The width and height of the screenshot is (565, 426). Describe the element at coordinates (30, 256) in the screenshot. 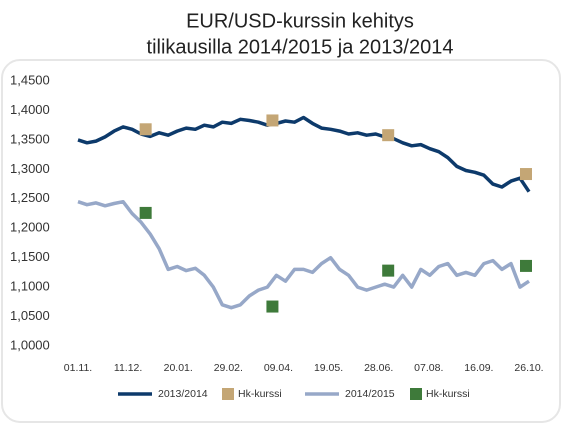

I see `y-tick-label: 1,1500` at that location.